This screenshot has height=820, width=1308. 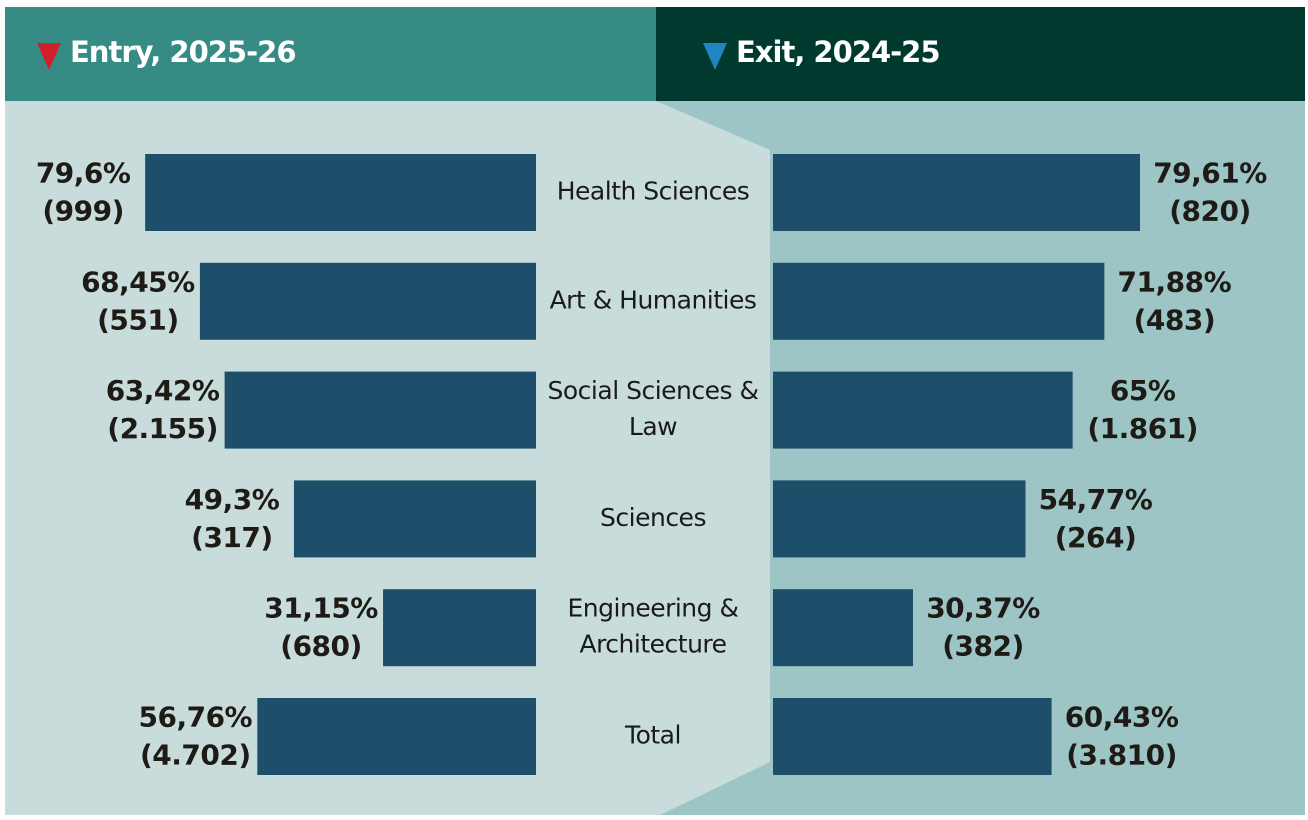 I want to click on value-label: 79,61%, so click(x=1210, y=173).